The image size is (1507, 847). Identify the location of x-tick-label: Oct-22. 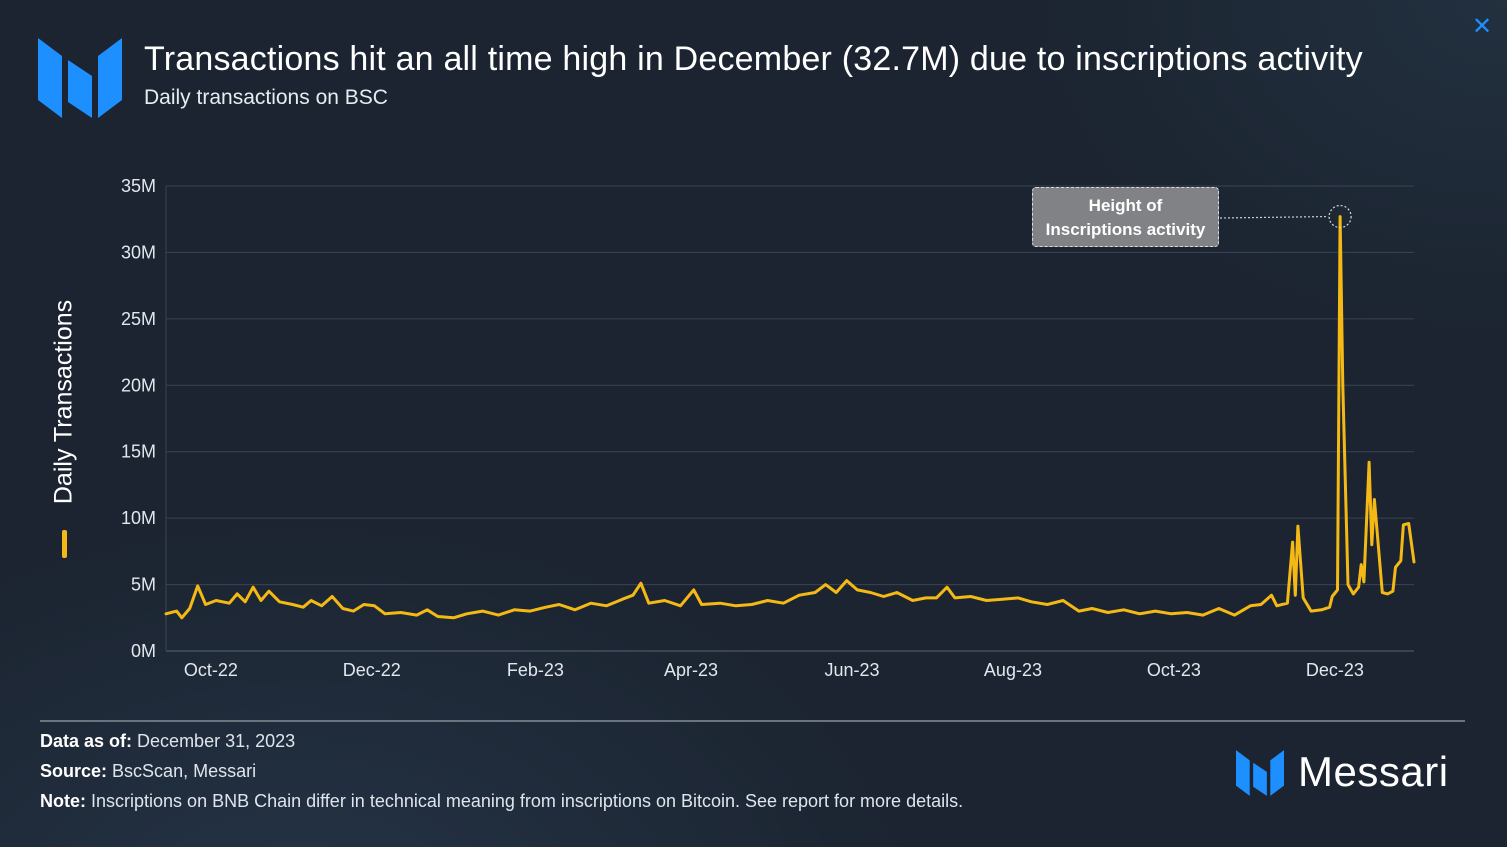
(211, 670).